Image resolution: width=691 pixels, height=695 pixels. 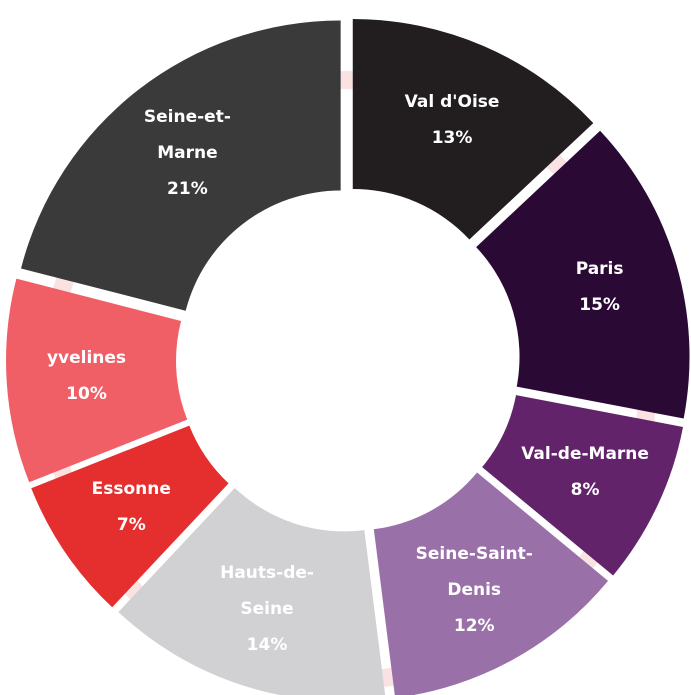 I want to click on slice-label: yvelines 10%, so click(x=87, y=376).